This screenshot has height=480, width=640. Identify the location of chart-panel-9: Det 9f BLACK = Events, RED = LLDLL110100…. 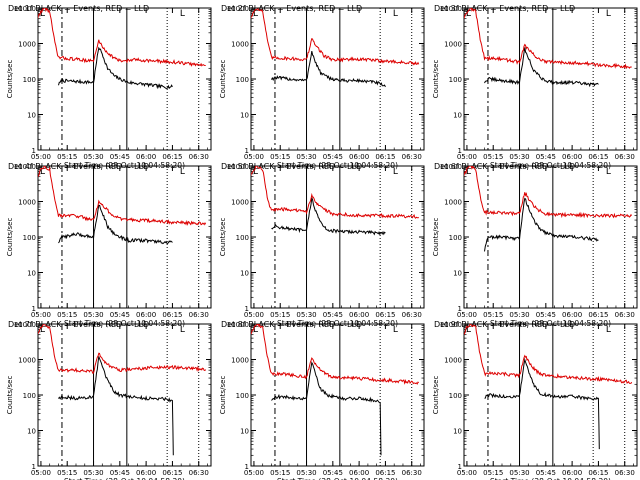
(535, 400).